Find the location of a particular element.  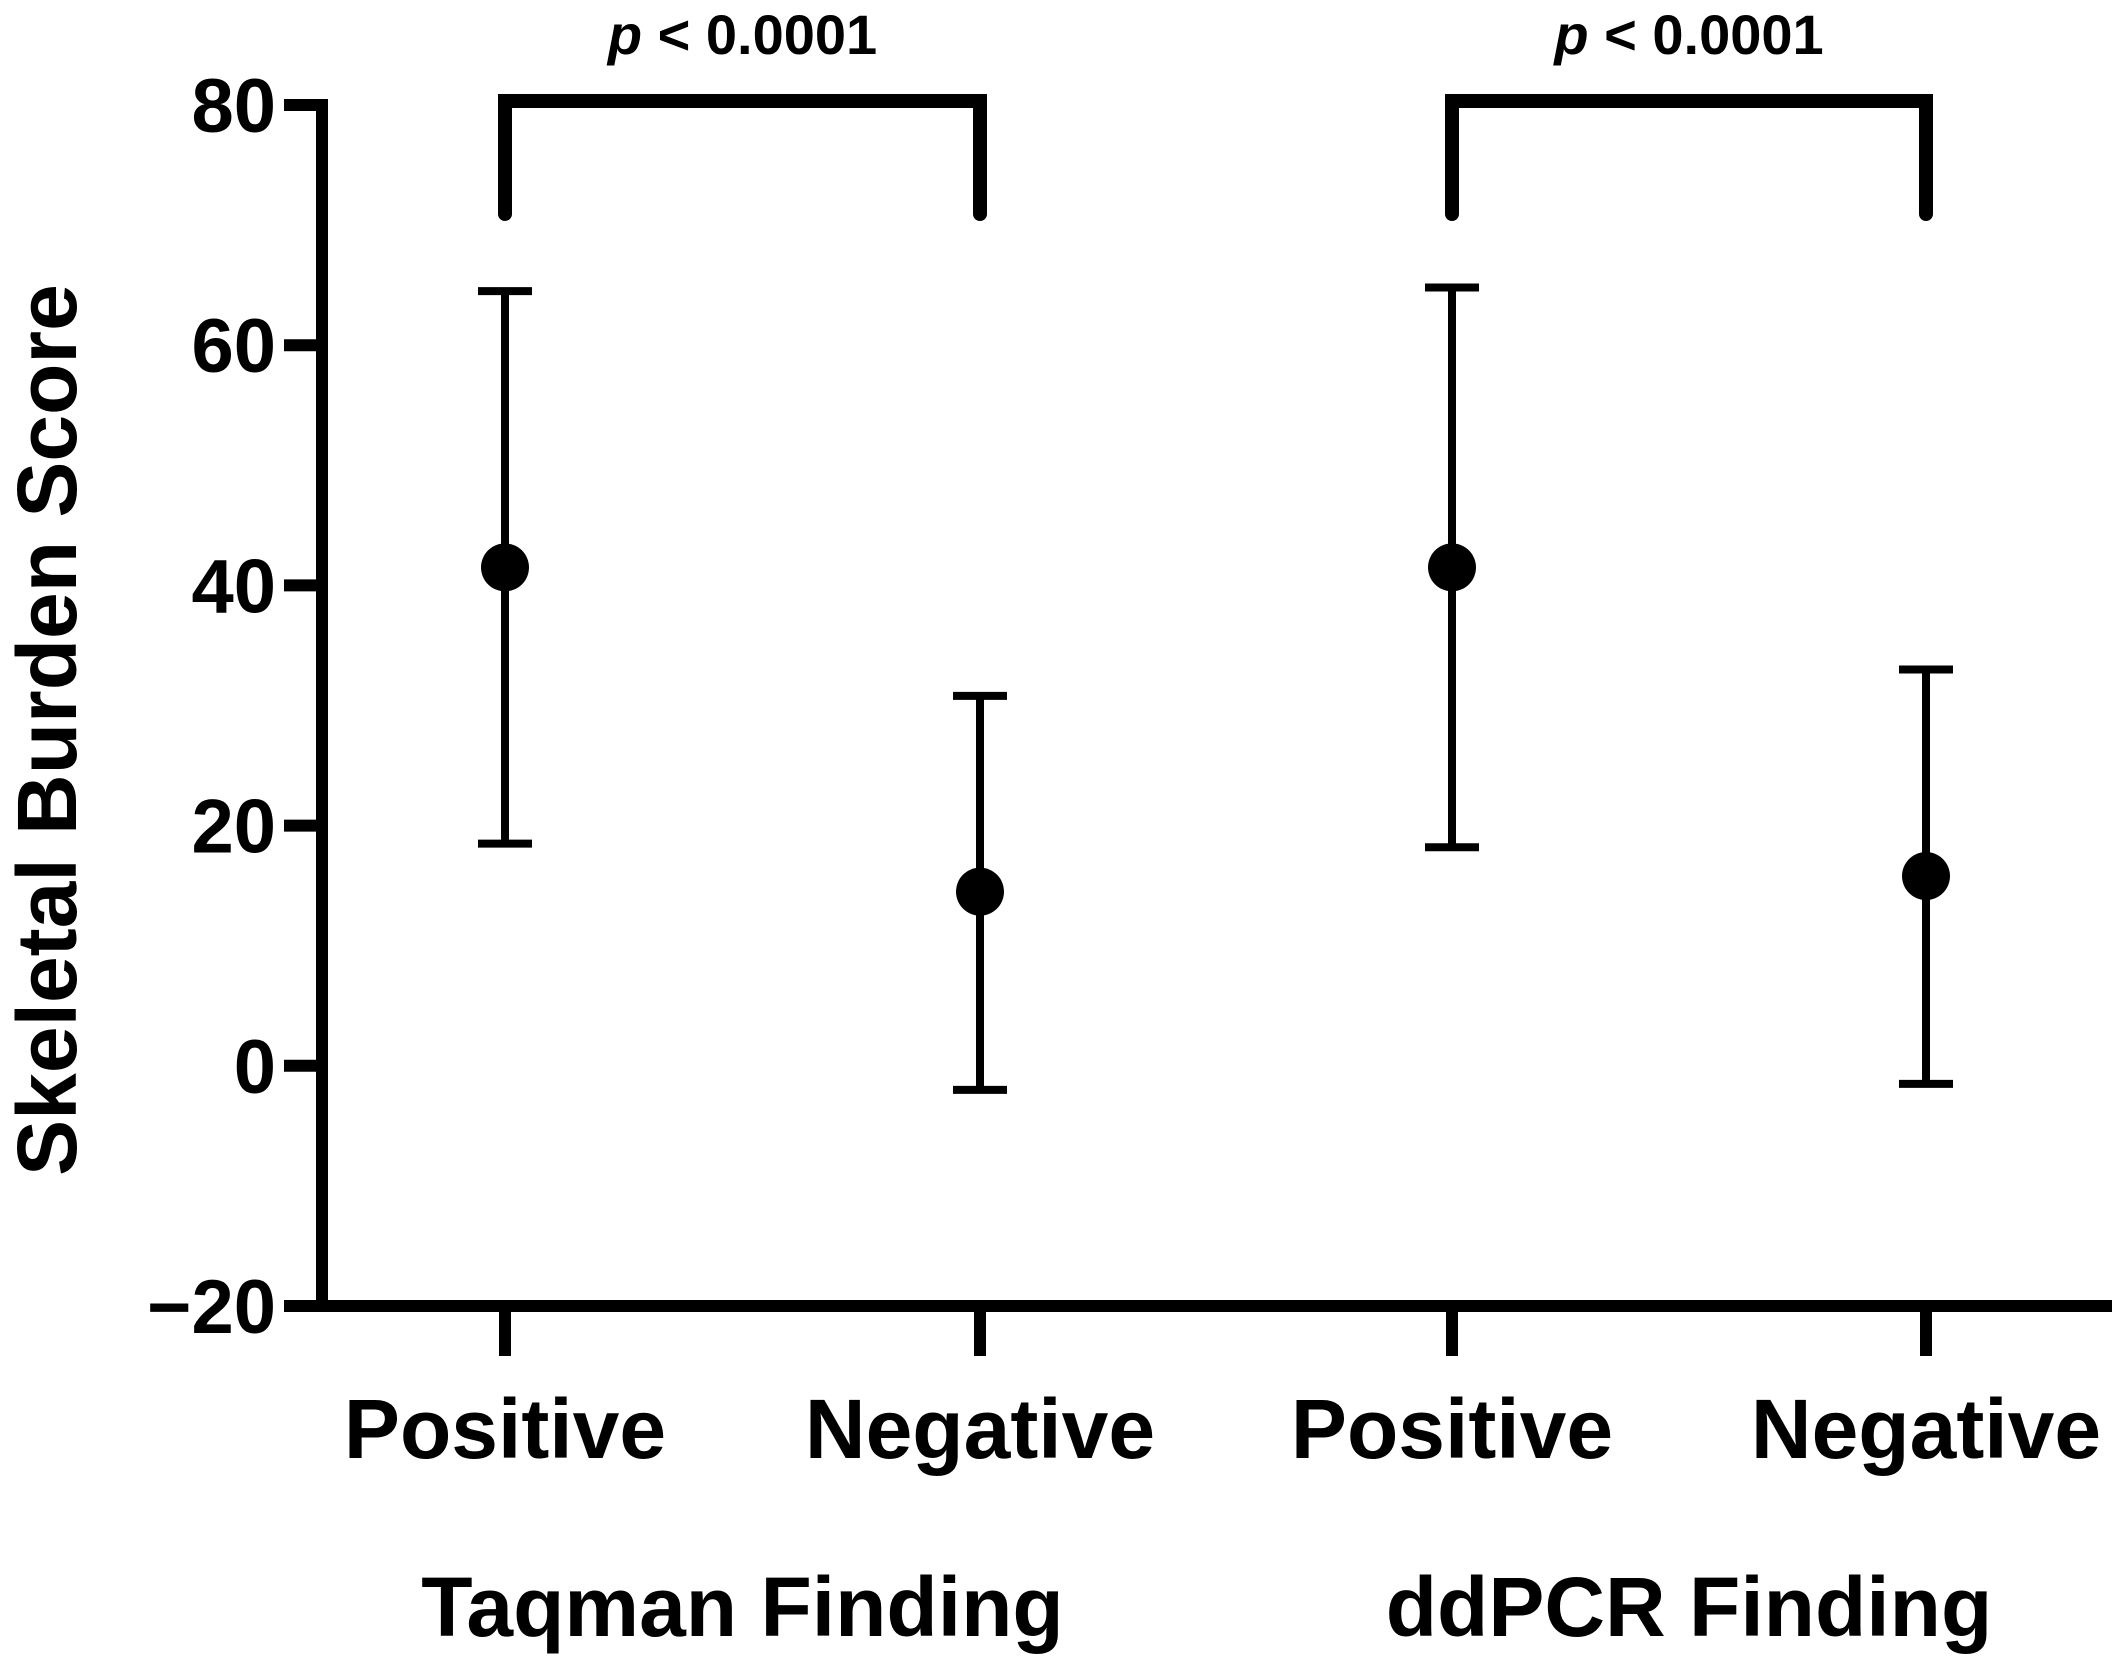

y-axis-title: Skeletal Burden Score is located at coordinates (47, 730).